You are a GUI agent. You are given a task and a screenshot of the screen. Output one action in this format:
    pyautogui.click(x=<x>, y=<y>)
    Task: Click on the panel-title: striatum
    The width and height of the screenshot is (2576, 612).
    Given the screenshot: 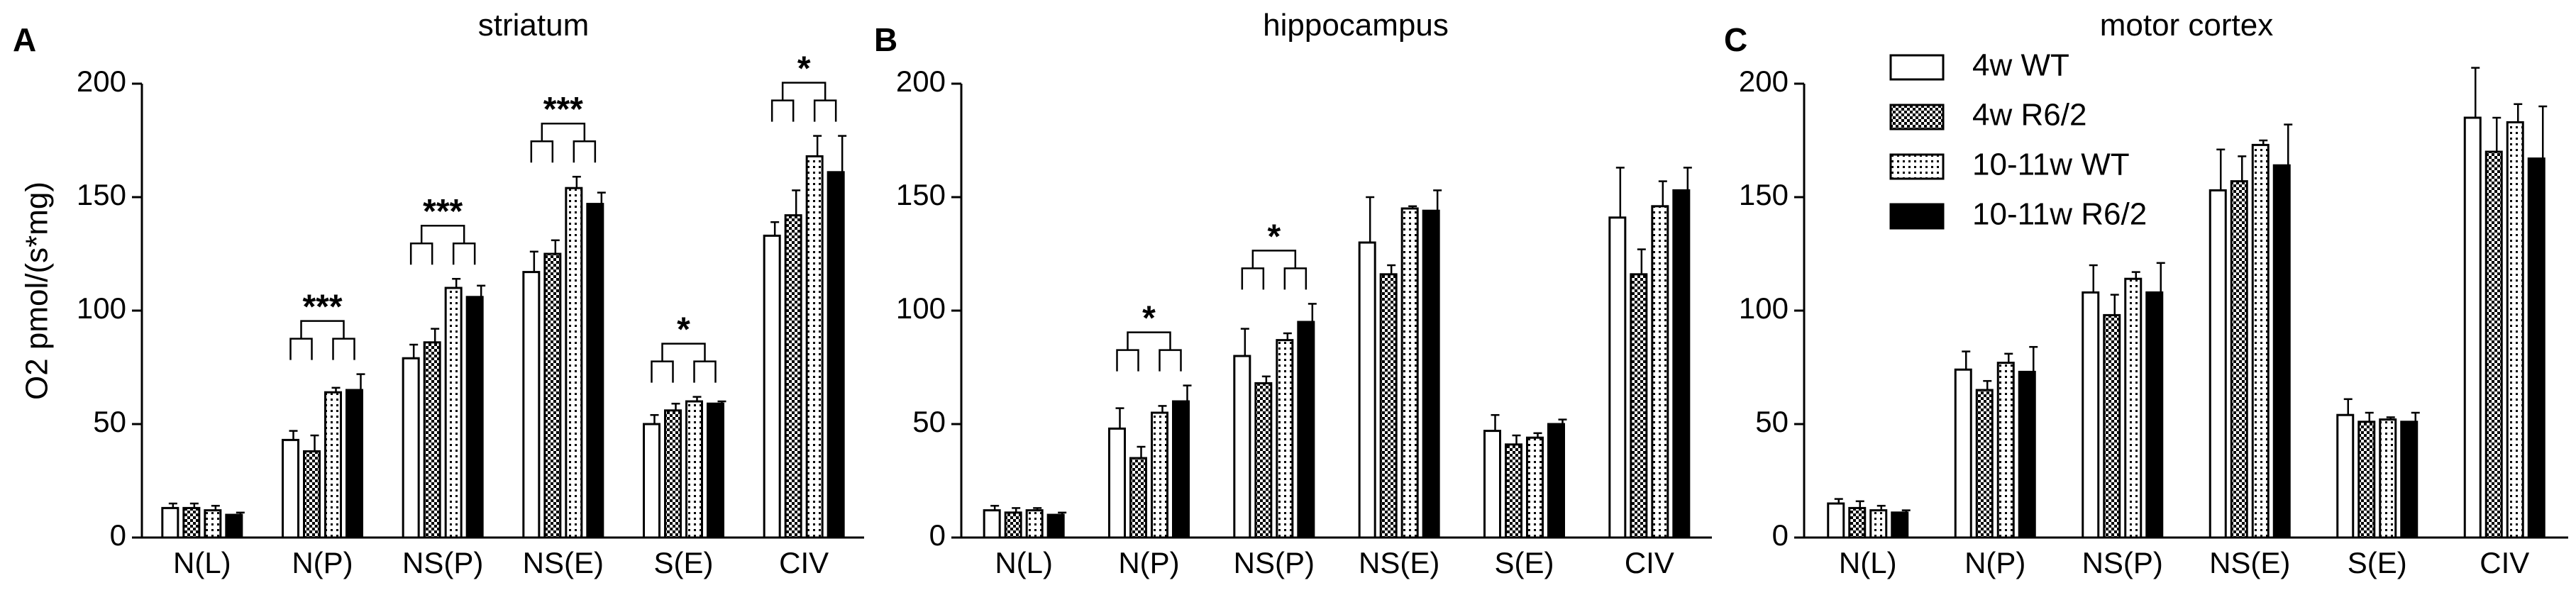 What is the action you would take?
    pyautogui.click(x=533, y=25)
    